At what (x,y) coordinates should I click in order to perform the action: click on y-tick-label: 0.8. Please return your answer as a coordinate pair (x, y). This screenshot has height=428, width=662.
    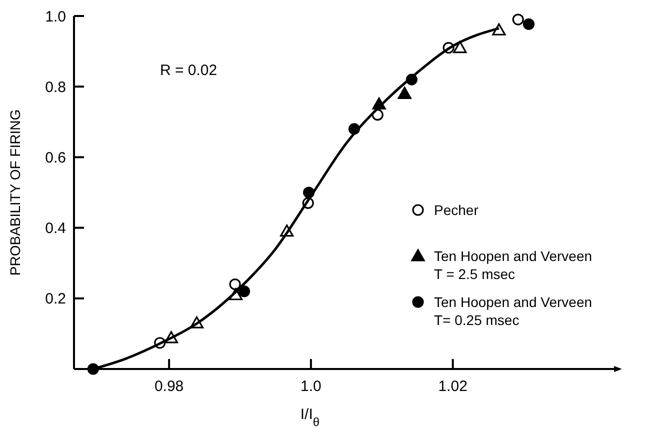
    Looking at the image, I should click on (55, 87).